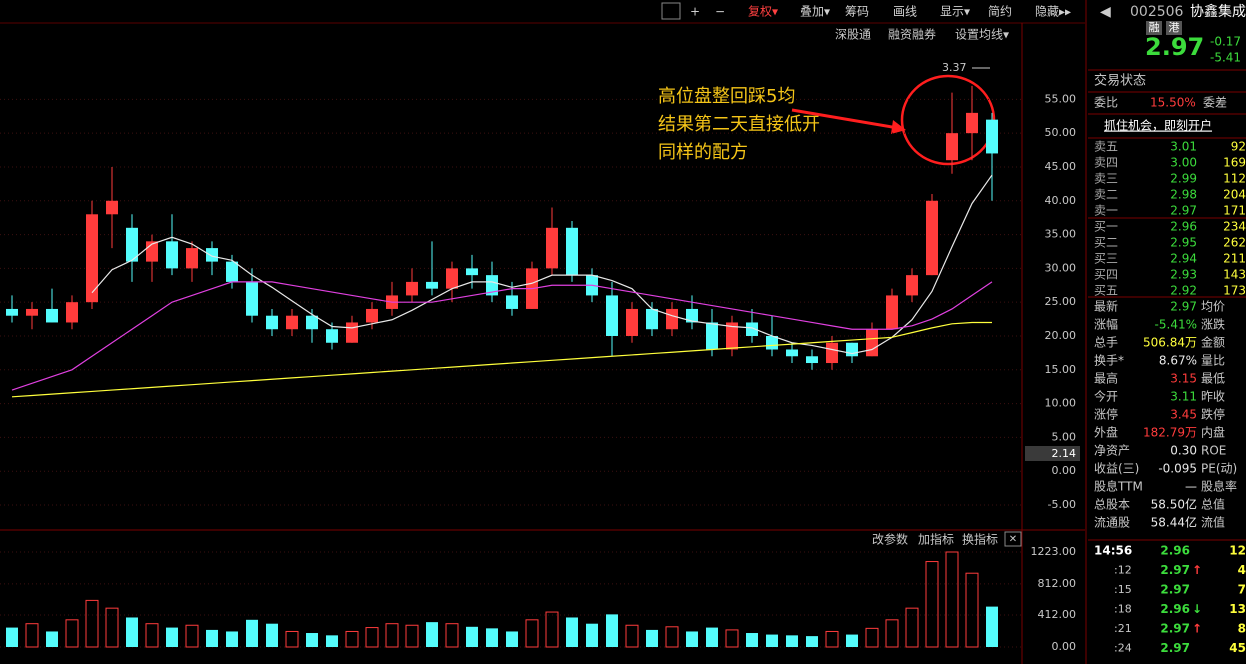 The height and width of the screenshot is (664, 1246). What do you see at coordinates (1174, 504) in the screenshot?
I see `stat-value: 58.50亿` at bounding box center [1174, 504].